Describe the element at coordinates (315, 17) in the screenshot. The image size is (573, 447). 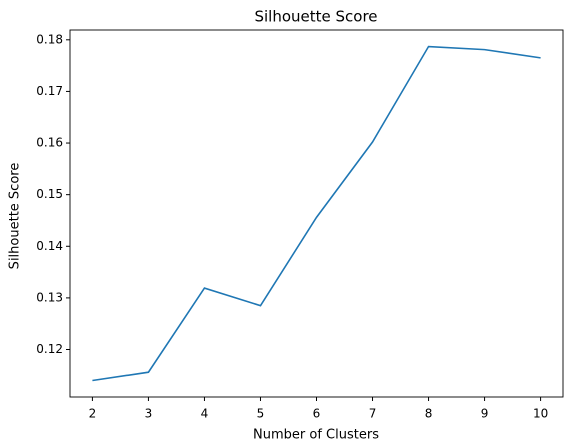
I see `chart-title: Silhouette Score` at that location.